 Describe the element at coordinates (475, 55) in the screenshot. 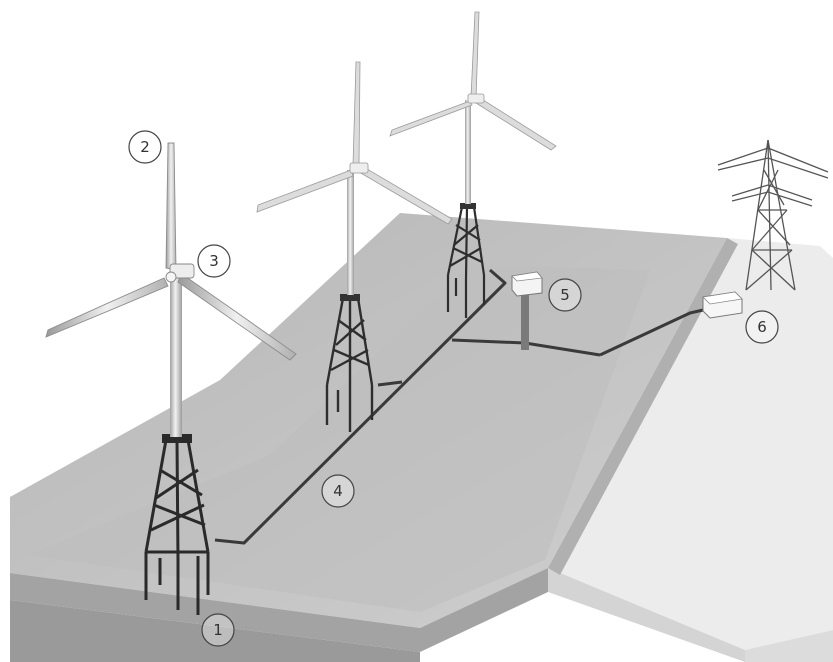

I see `blade-3a` at that location.